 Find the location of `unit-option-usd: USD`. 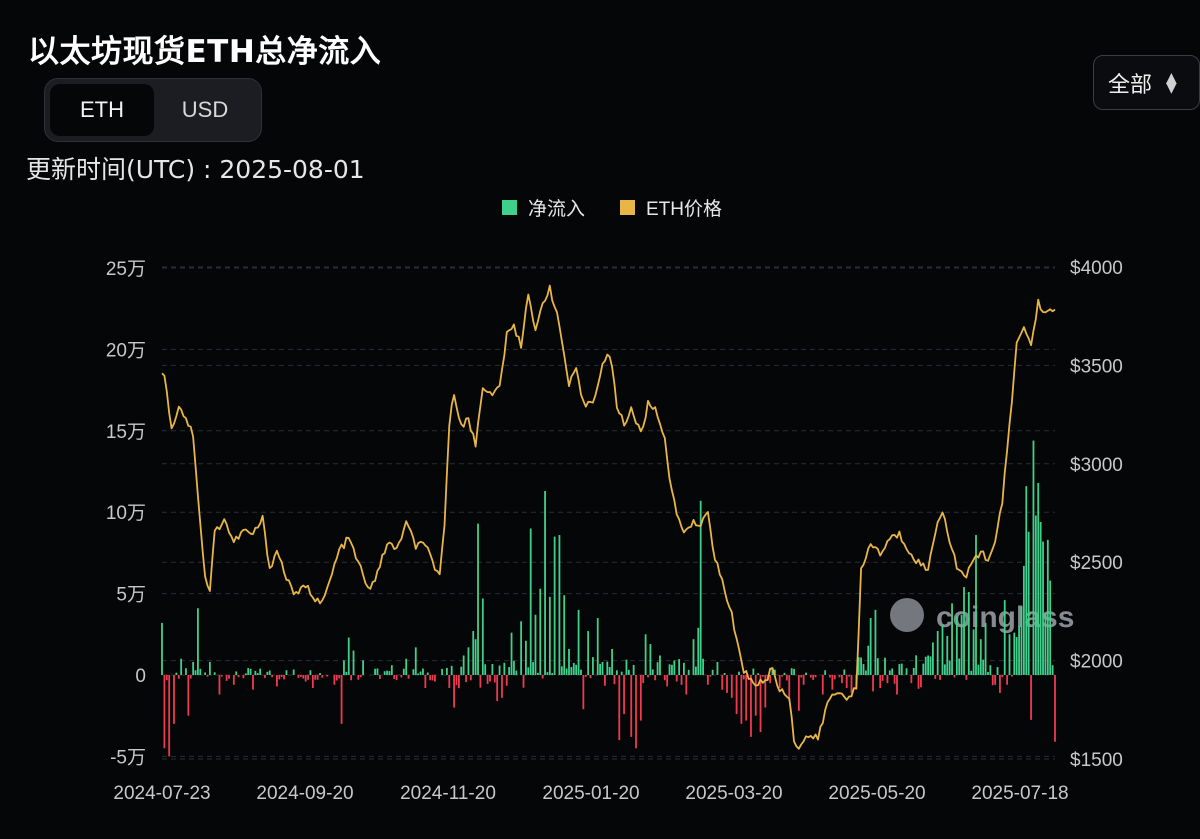

unit-option-usd: USD is located at coordinates (205, 109).